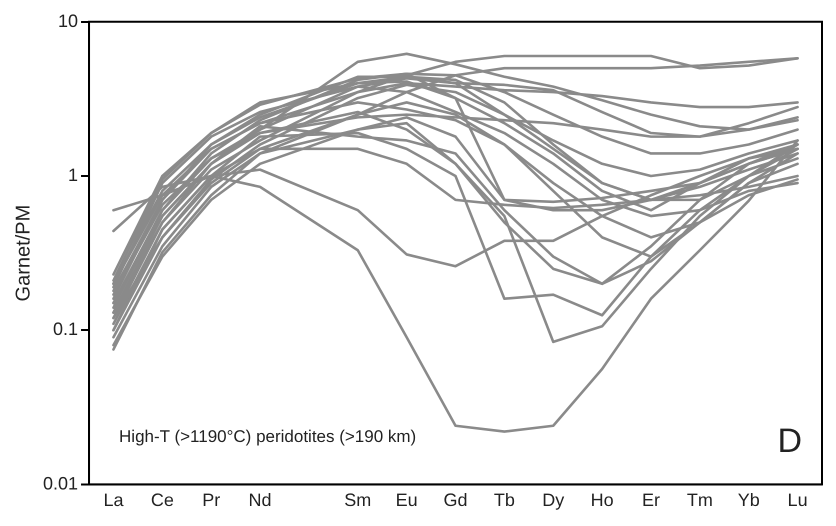  Describe the element at coordinates (553, 500) in the screenshot. I see `x-tick-label: Dy` at that location.